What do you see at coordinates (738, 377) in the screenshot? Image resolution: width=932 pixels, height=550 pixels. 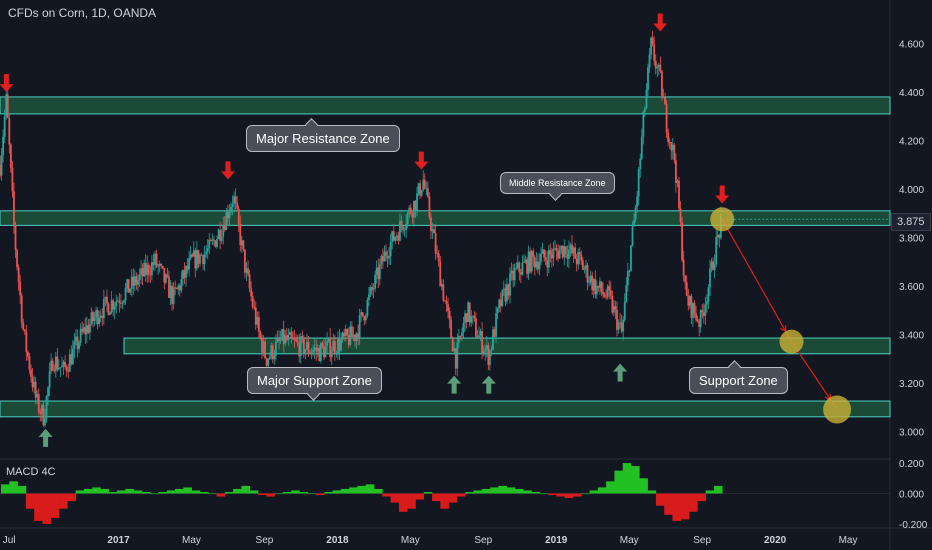 I see `support-callout: Support Zone` at bounding box center [738, 377].